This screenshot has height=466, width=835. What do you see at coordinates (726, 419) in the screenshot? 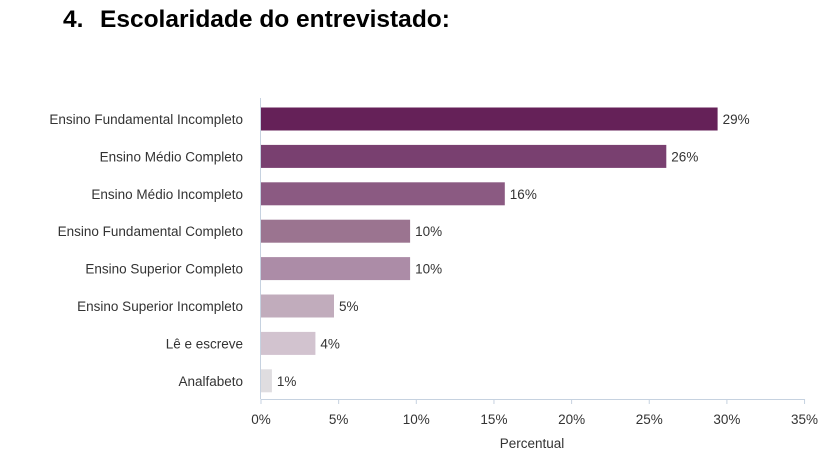
I see `x-tick-label: 30%` at bounding box center [726, 419].